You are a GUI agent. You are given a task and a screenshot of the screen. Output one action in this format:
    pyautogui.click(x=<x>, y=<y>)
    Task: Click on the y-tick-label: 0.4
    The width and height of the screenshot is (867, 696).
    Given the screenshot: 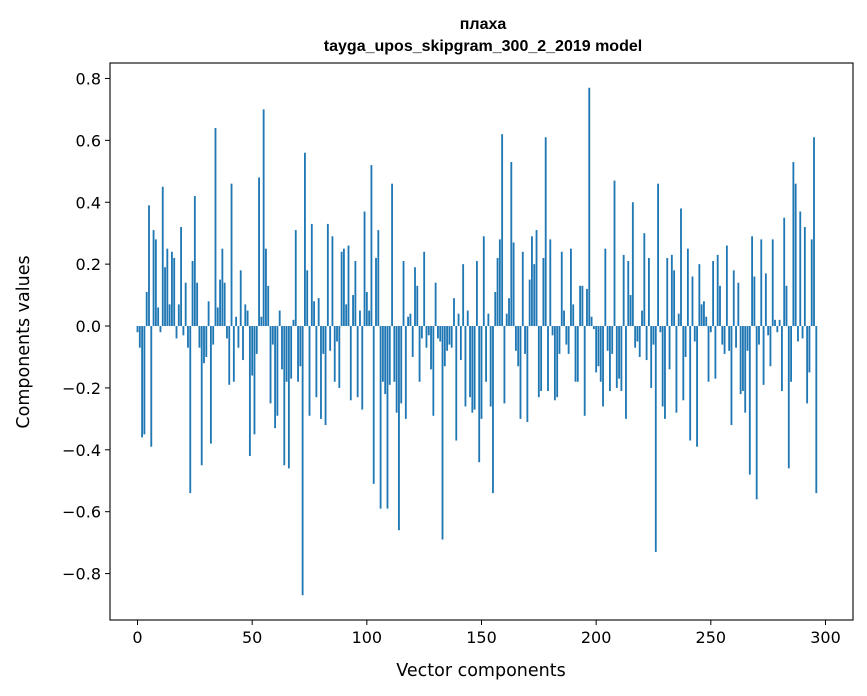 What is the action you would take?
    pyautogui.click(x=88, y=202)
    